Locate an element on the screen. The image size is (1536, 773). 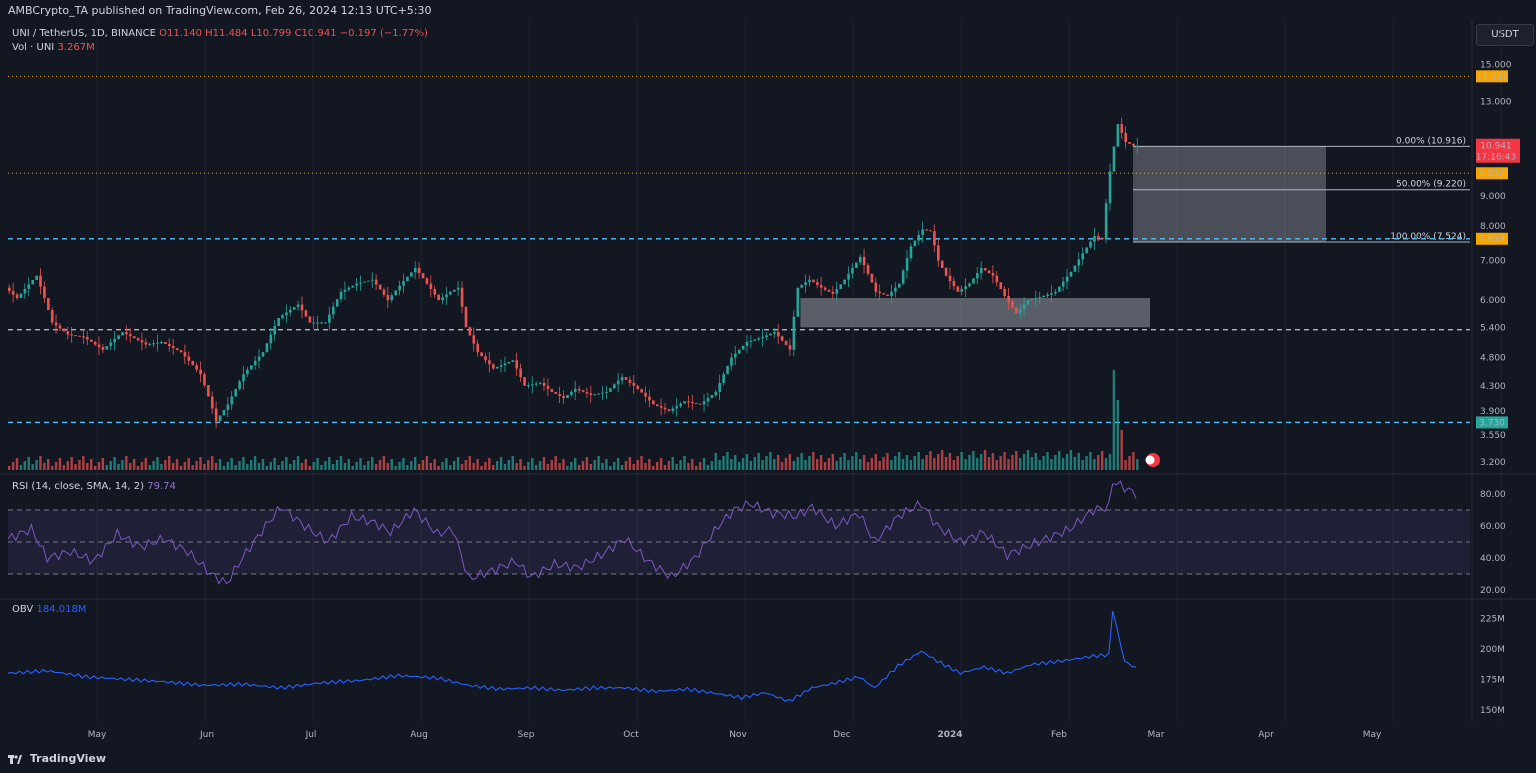
tradingview-logo-icon is located at coordinates (15, 759).